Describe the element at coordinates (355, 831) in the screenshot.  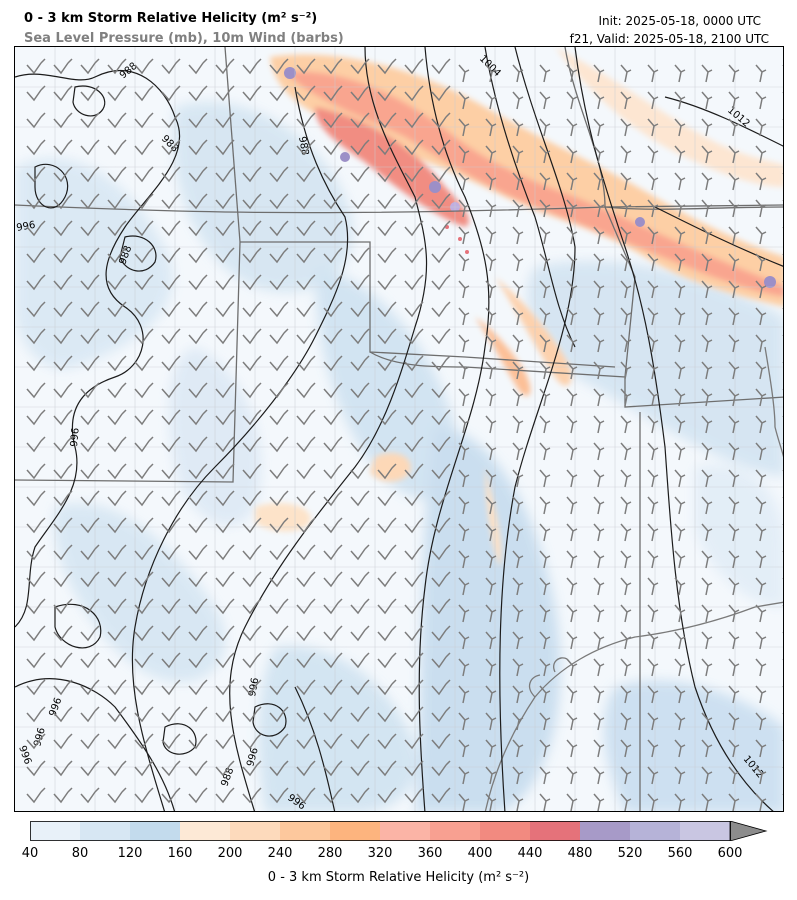
I see `colorbar-bin` at that location.